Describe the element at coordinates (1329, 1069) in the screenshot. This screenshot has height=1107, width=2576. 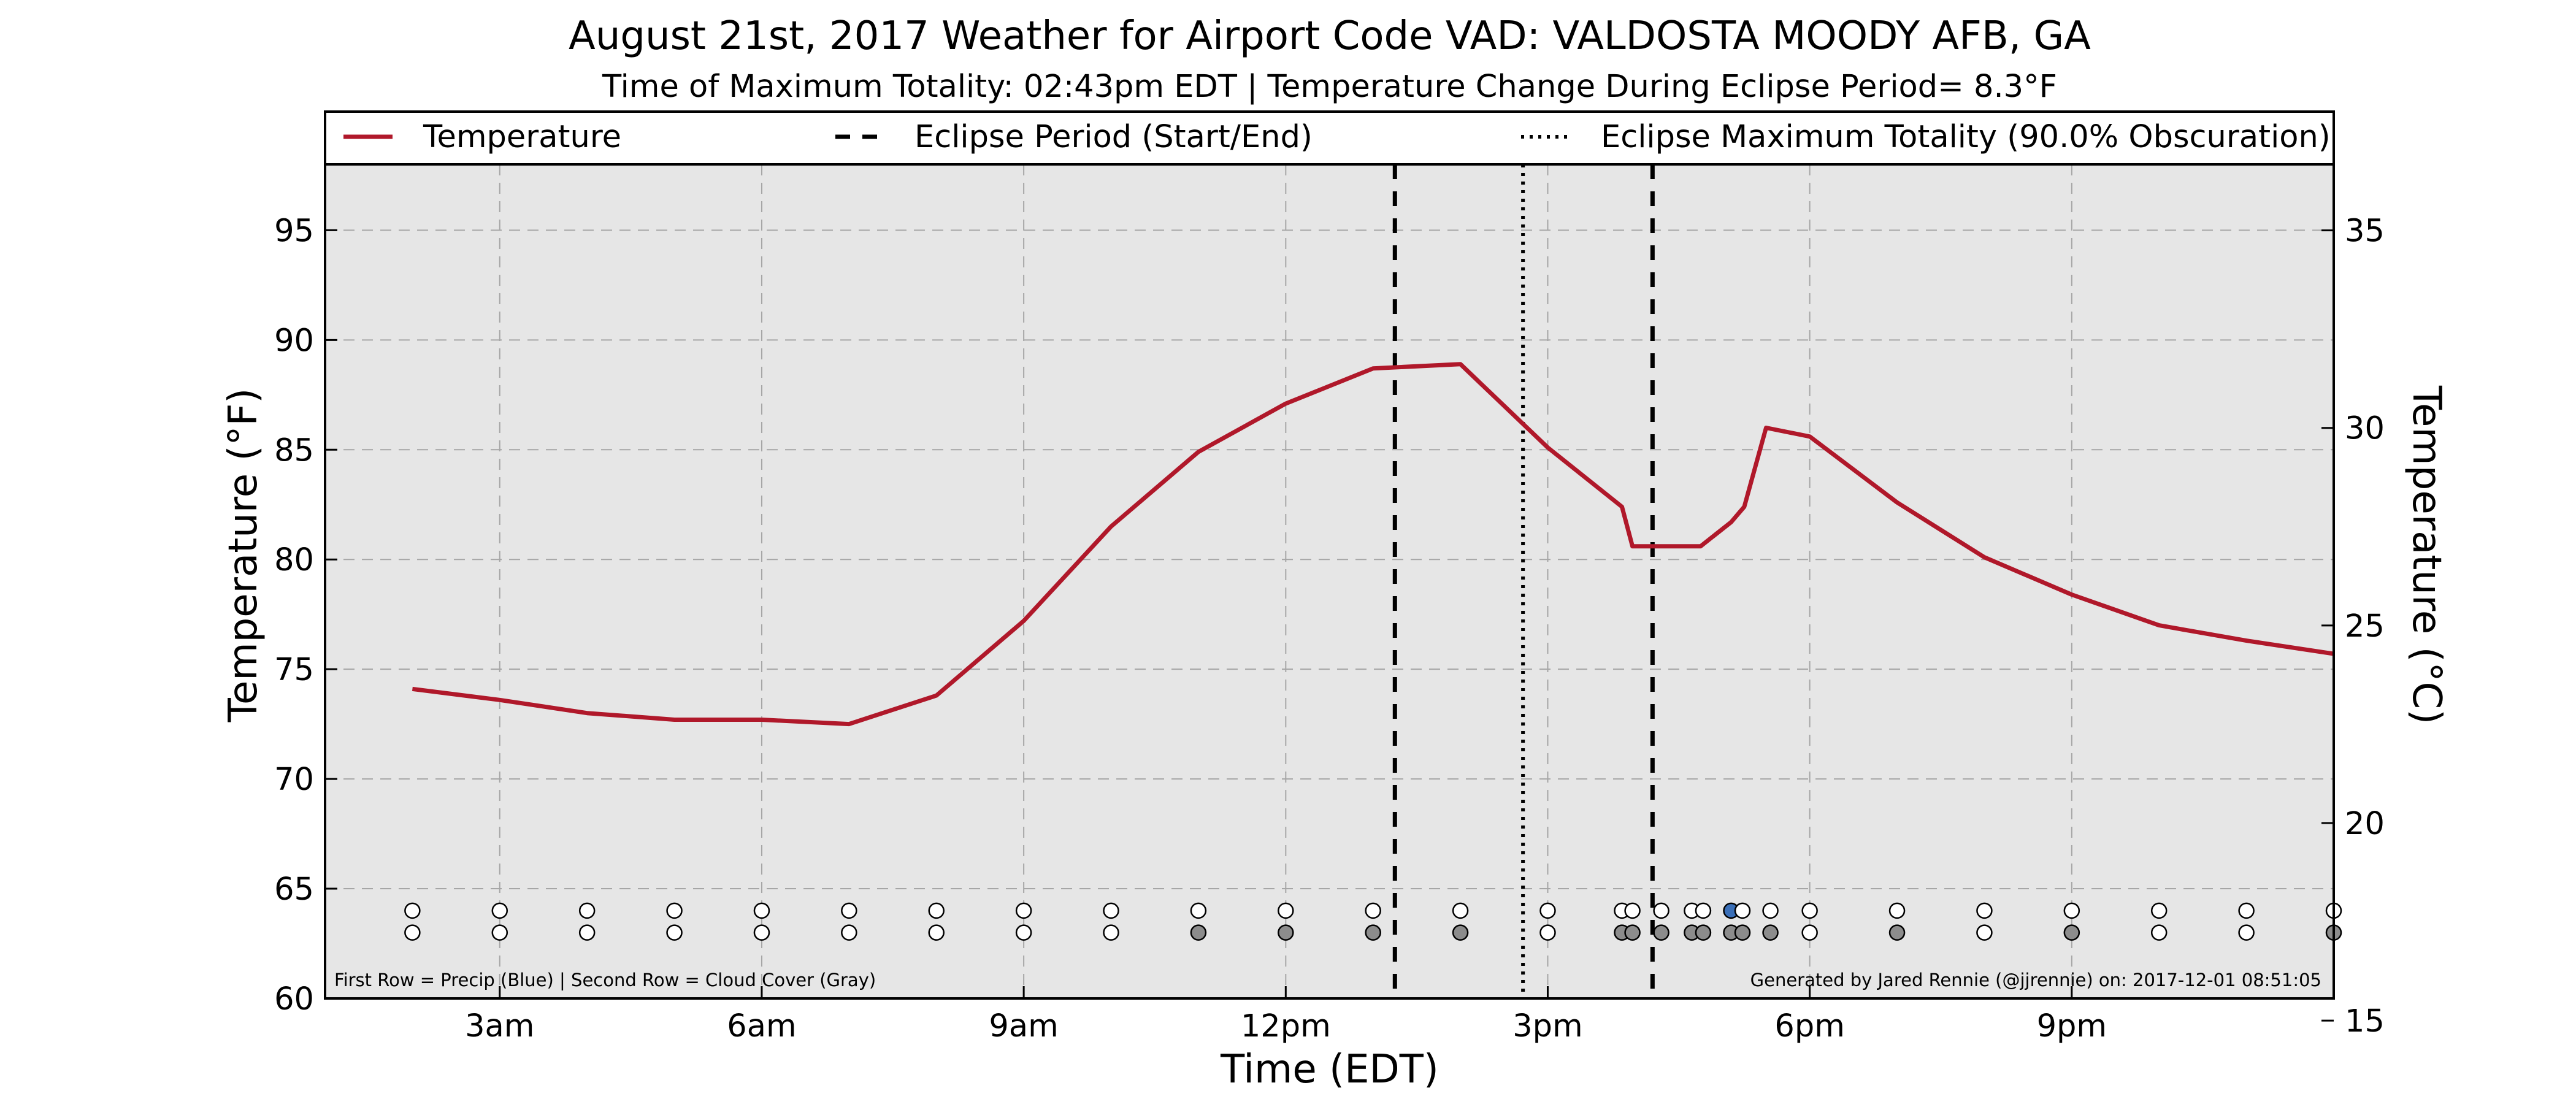
I see `x-axis-label: Time (EDT)` at that location.